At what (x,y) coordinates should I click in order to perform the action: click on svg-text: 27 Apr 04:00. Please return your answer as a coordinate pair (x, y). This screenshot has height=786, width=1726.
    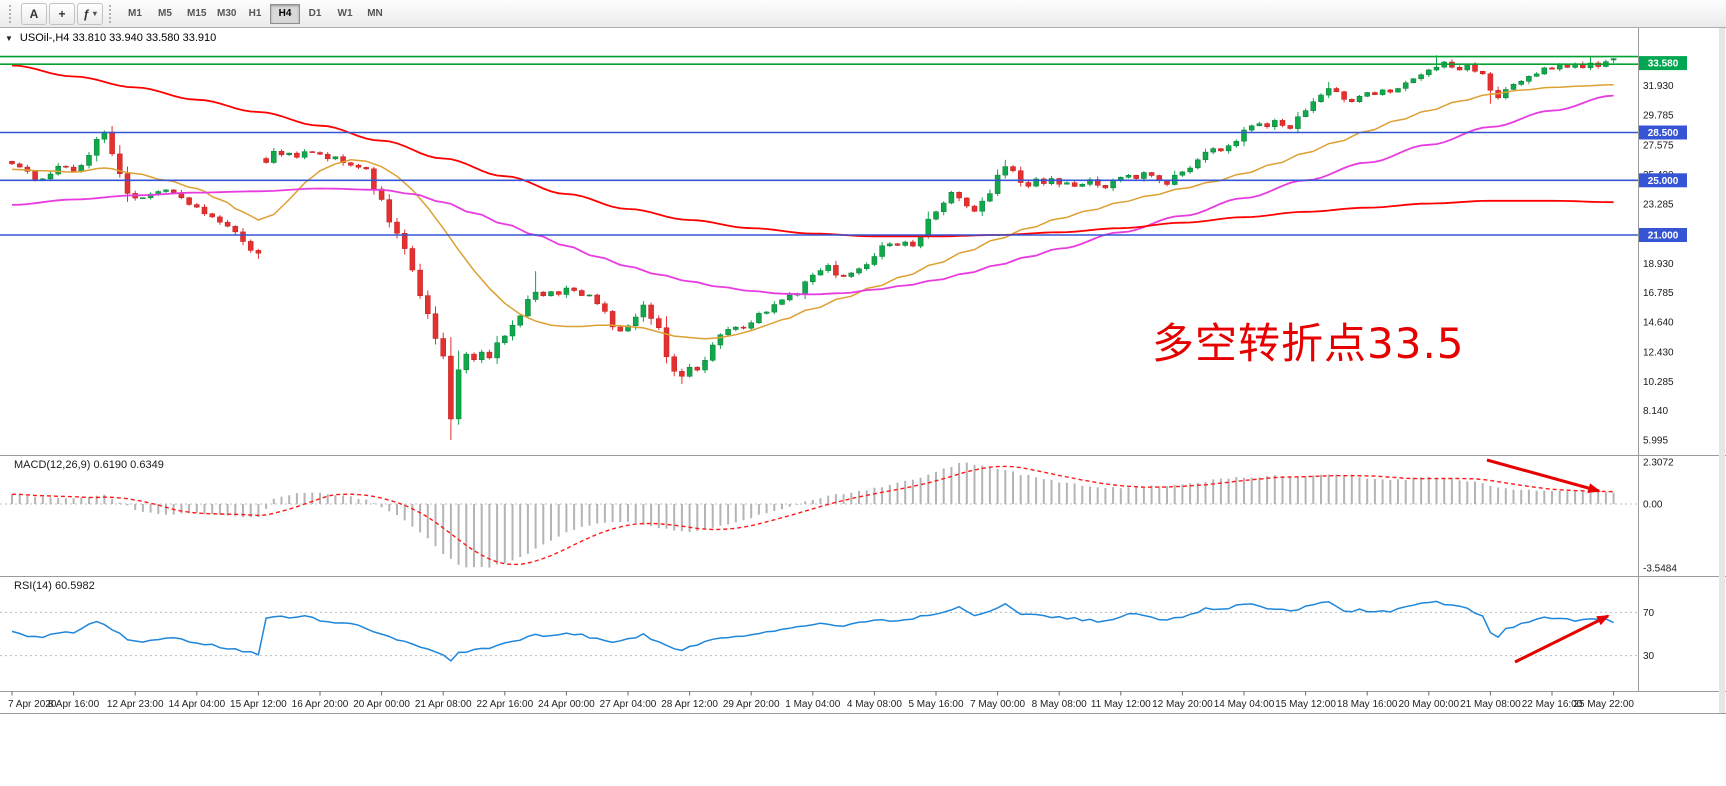
    Looking at the image, I should click on (628, 704).